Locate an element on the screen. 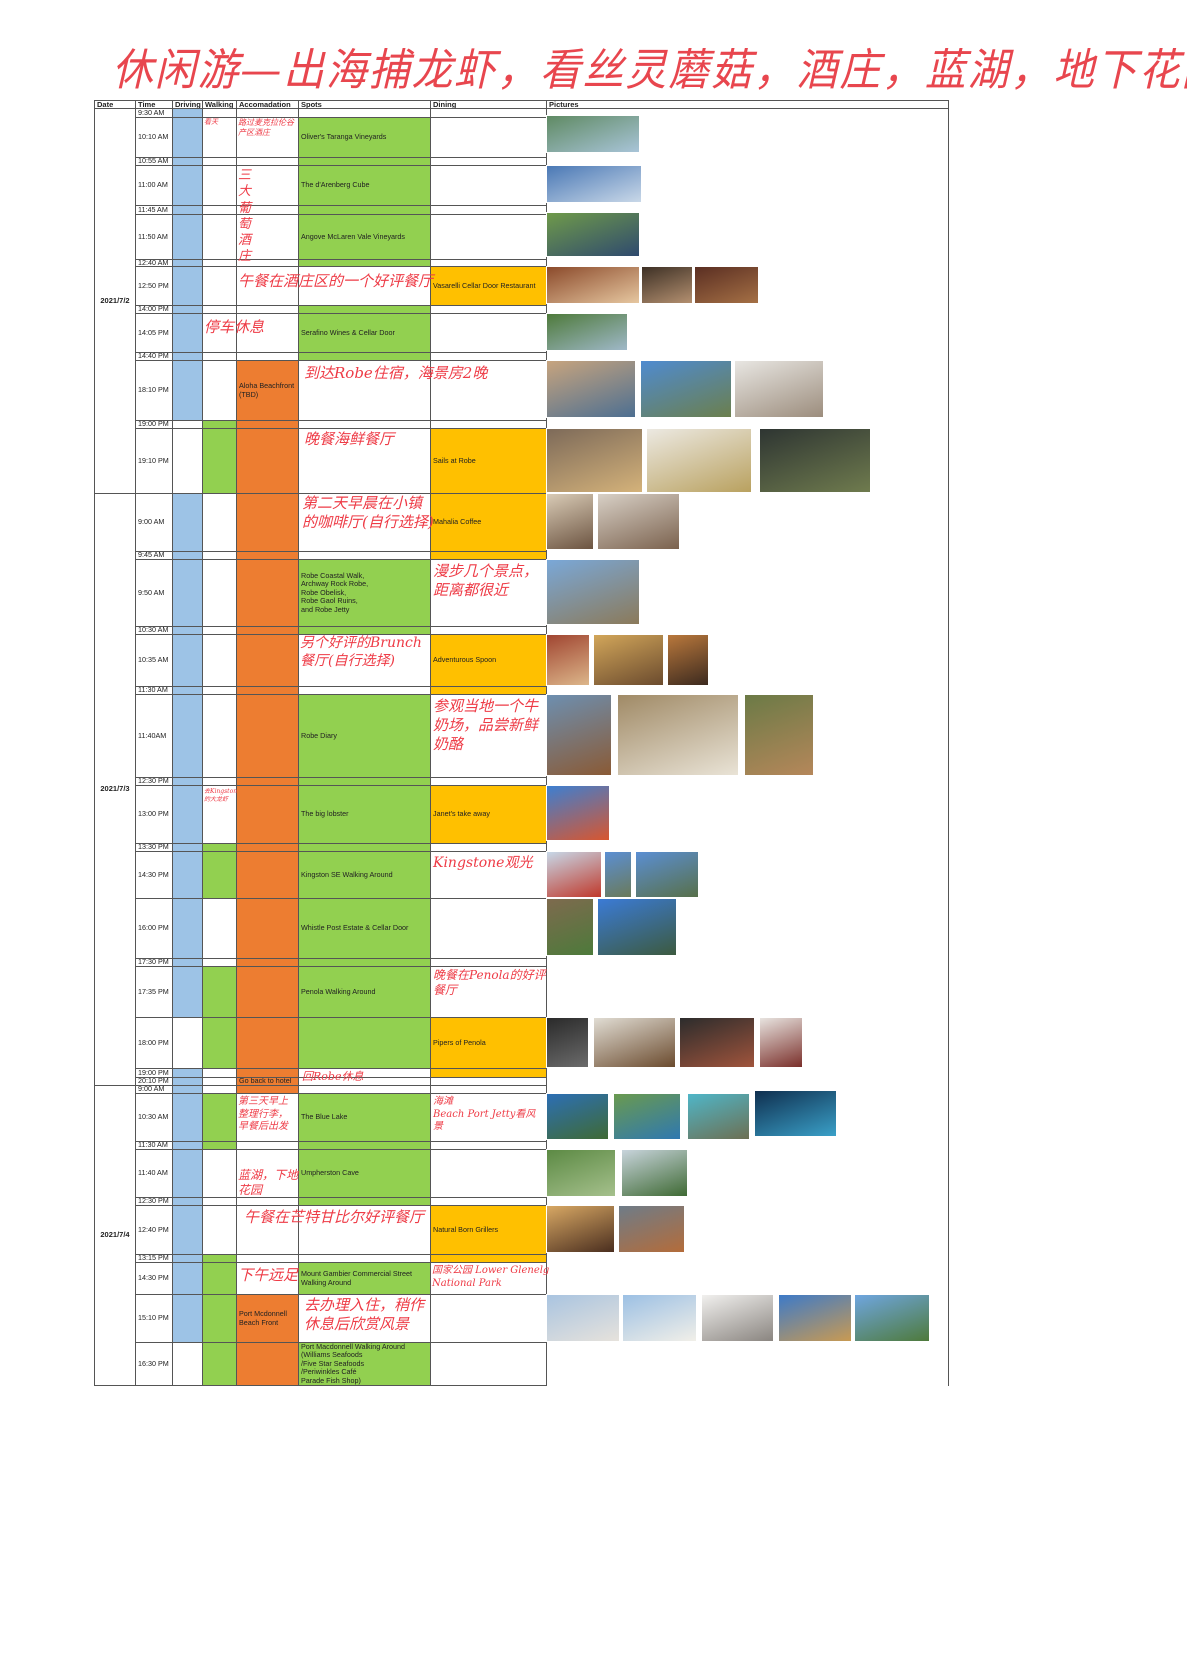 Image resolution: width=1187 pixels, height=1680 pixels. time-cell: 10:35 AM is located at coordinates (154, 660).